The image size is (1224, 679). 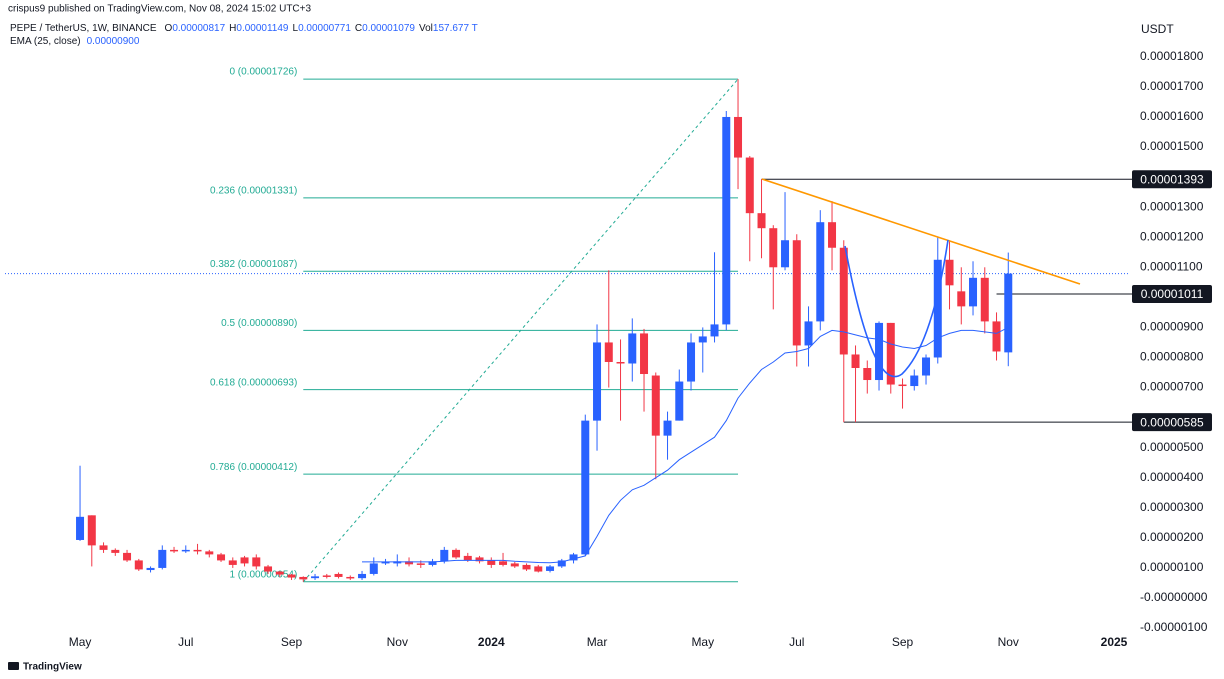 What do you see at coordinates (1172, 387) in the screenshot?
I see `y-tick-label: 0.00000700` at bounding box center [1172, 387].